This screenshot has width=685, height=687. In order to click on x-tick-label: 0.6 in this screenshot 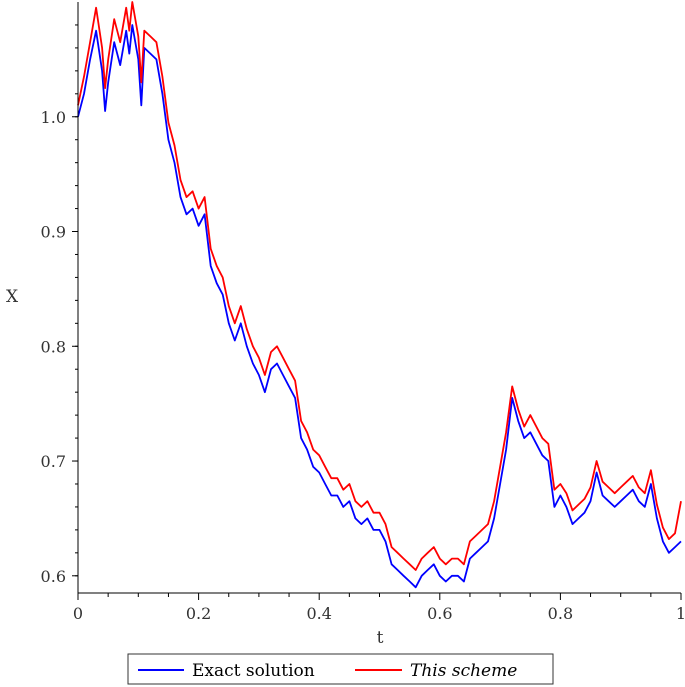, I will do `click(439, 613)`.